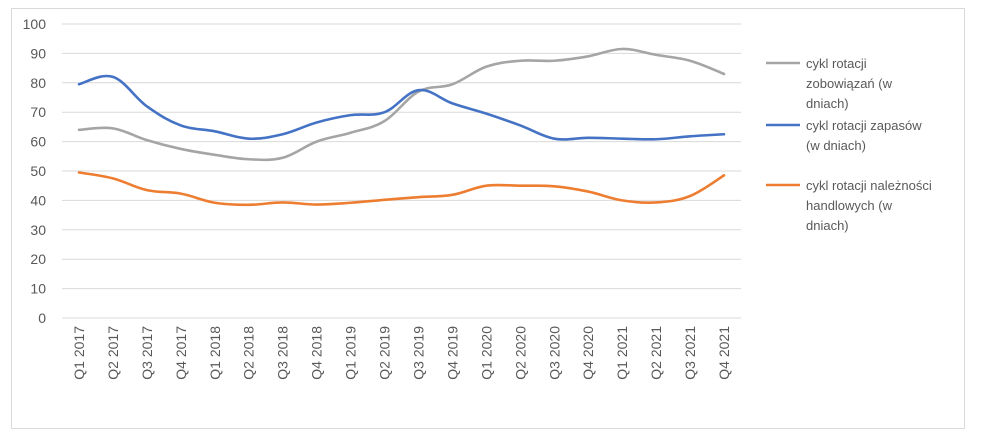 The width and height of the screenshot is (982, 441). What do you see at coordinates (452, 353) in the screenshot?
I see `x-tick-label: Q4 2019` at bounding box center [452, 353].